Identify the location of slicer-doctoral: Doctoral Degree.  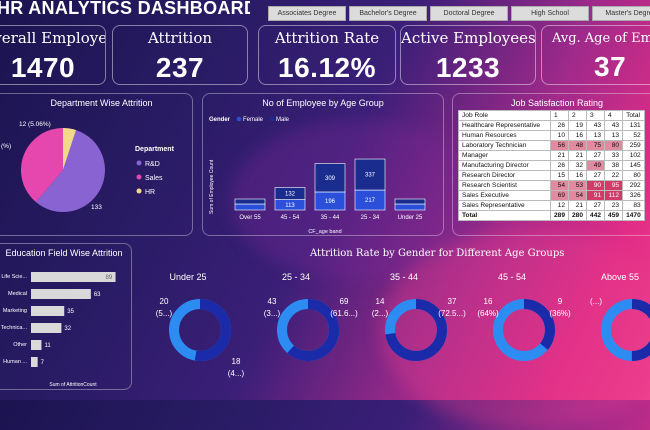
(469, 13).